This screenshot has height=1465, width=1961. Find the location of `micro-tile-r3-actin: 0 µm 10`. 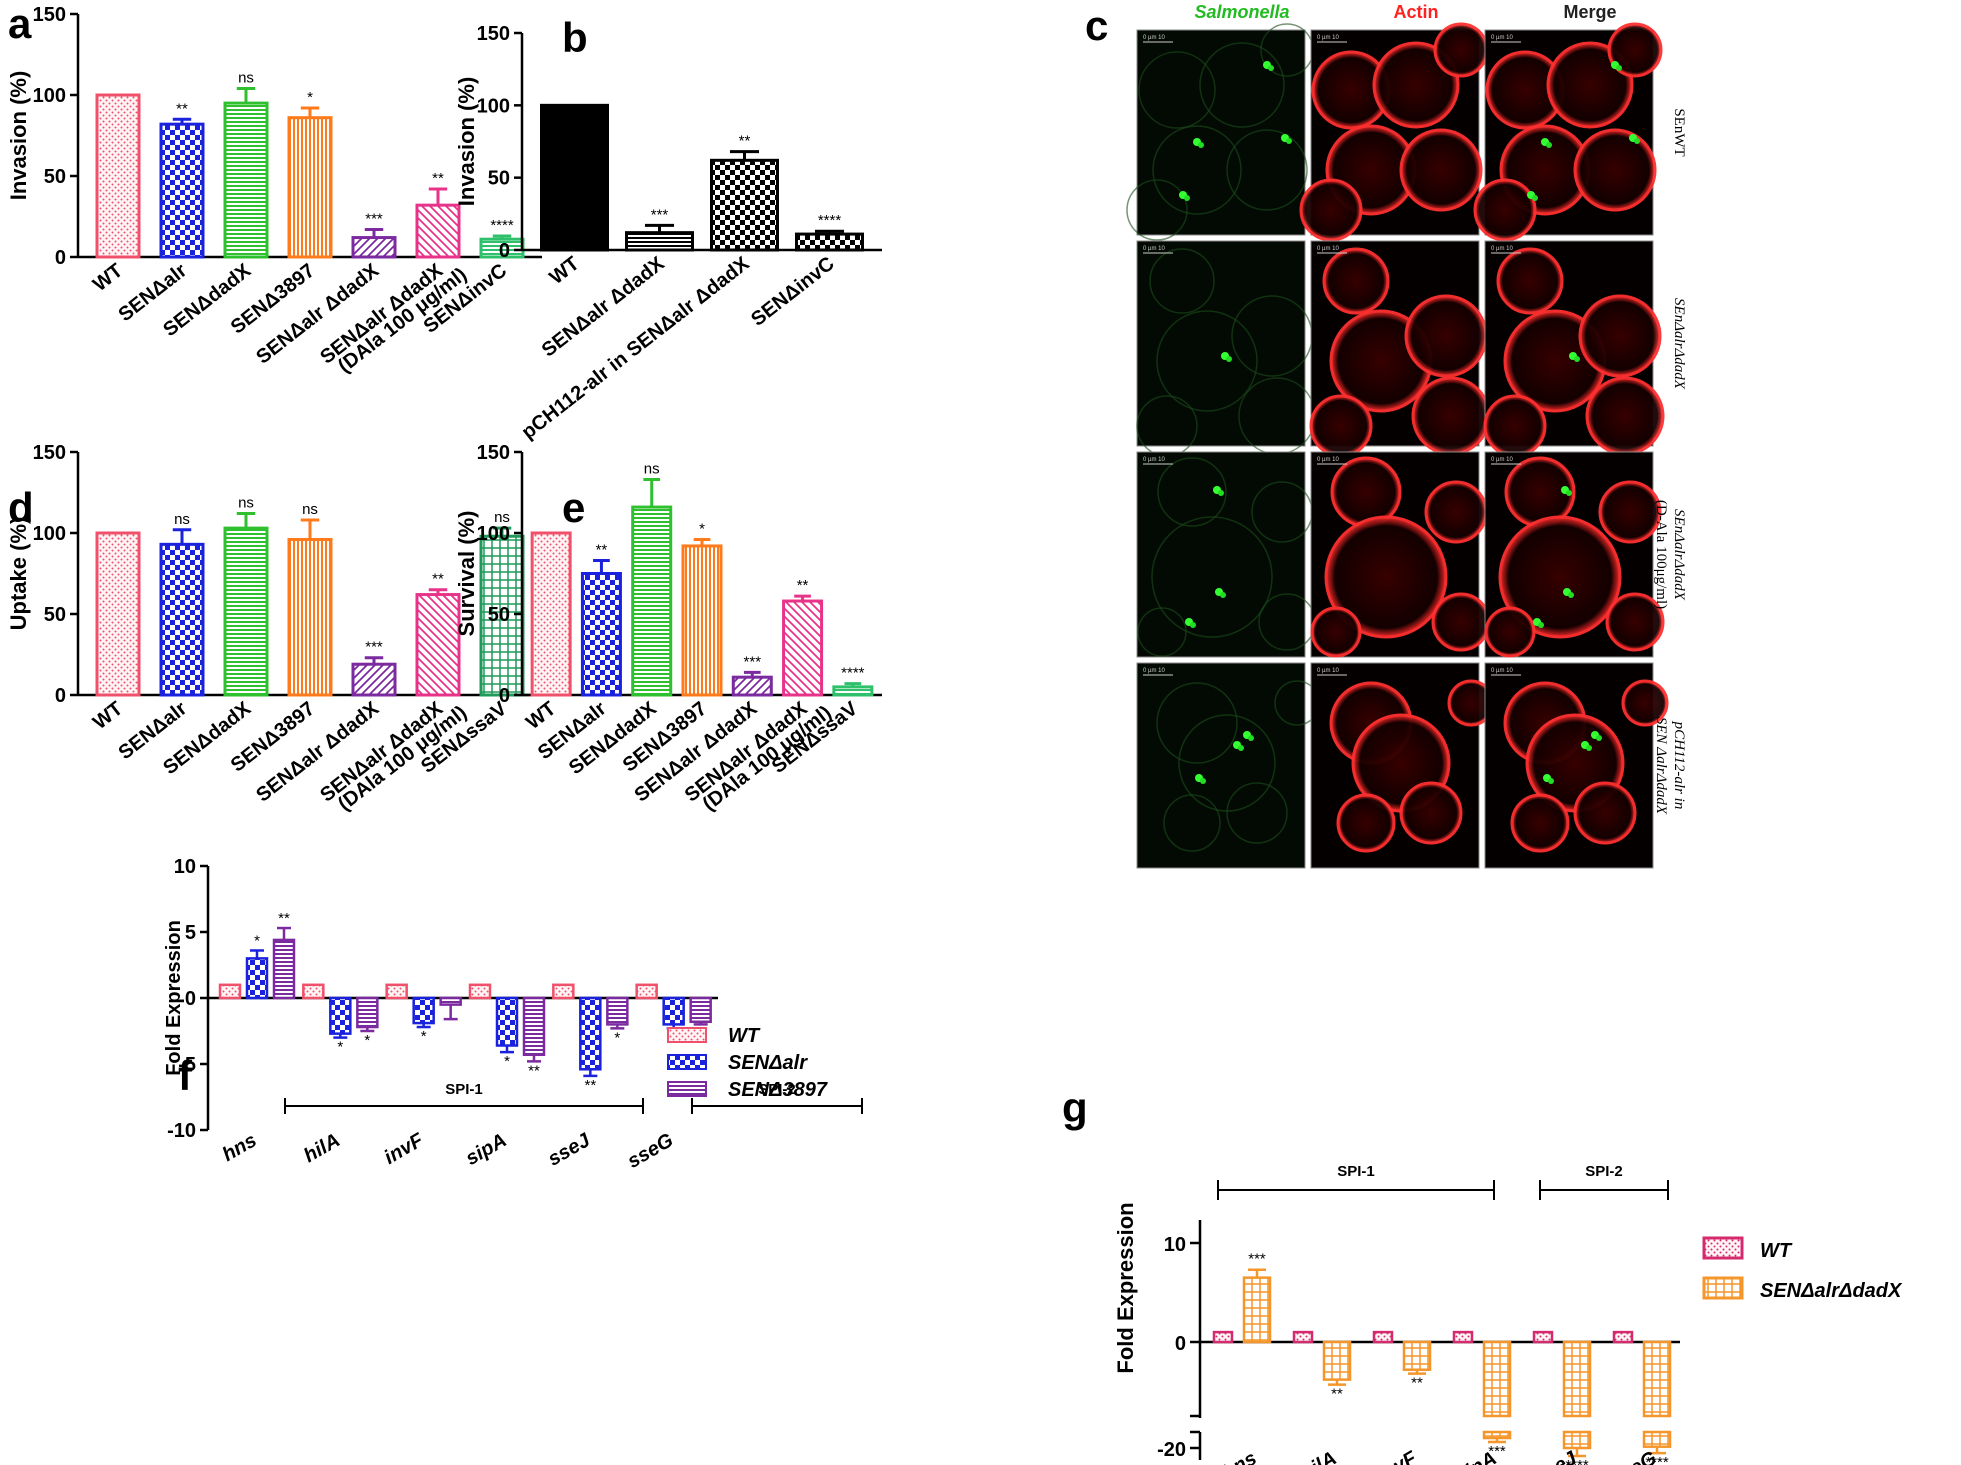

micro-tile-r3-actin: 0 µm 10 is located at coordinates (1400, 554).